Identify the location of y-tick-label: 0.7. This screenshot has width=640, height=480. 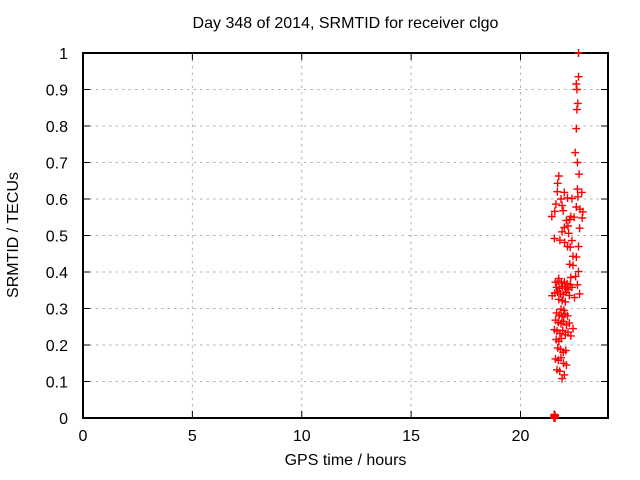
(57, 164).